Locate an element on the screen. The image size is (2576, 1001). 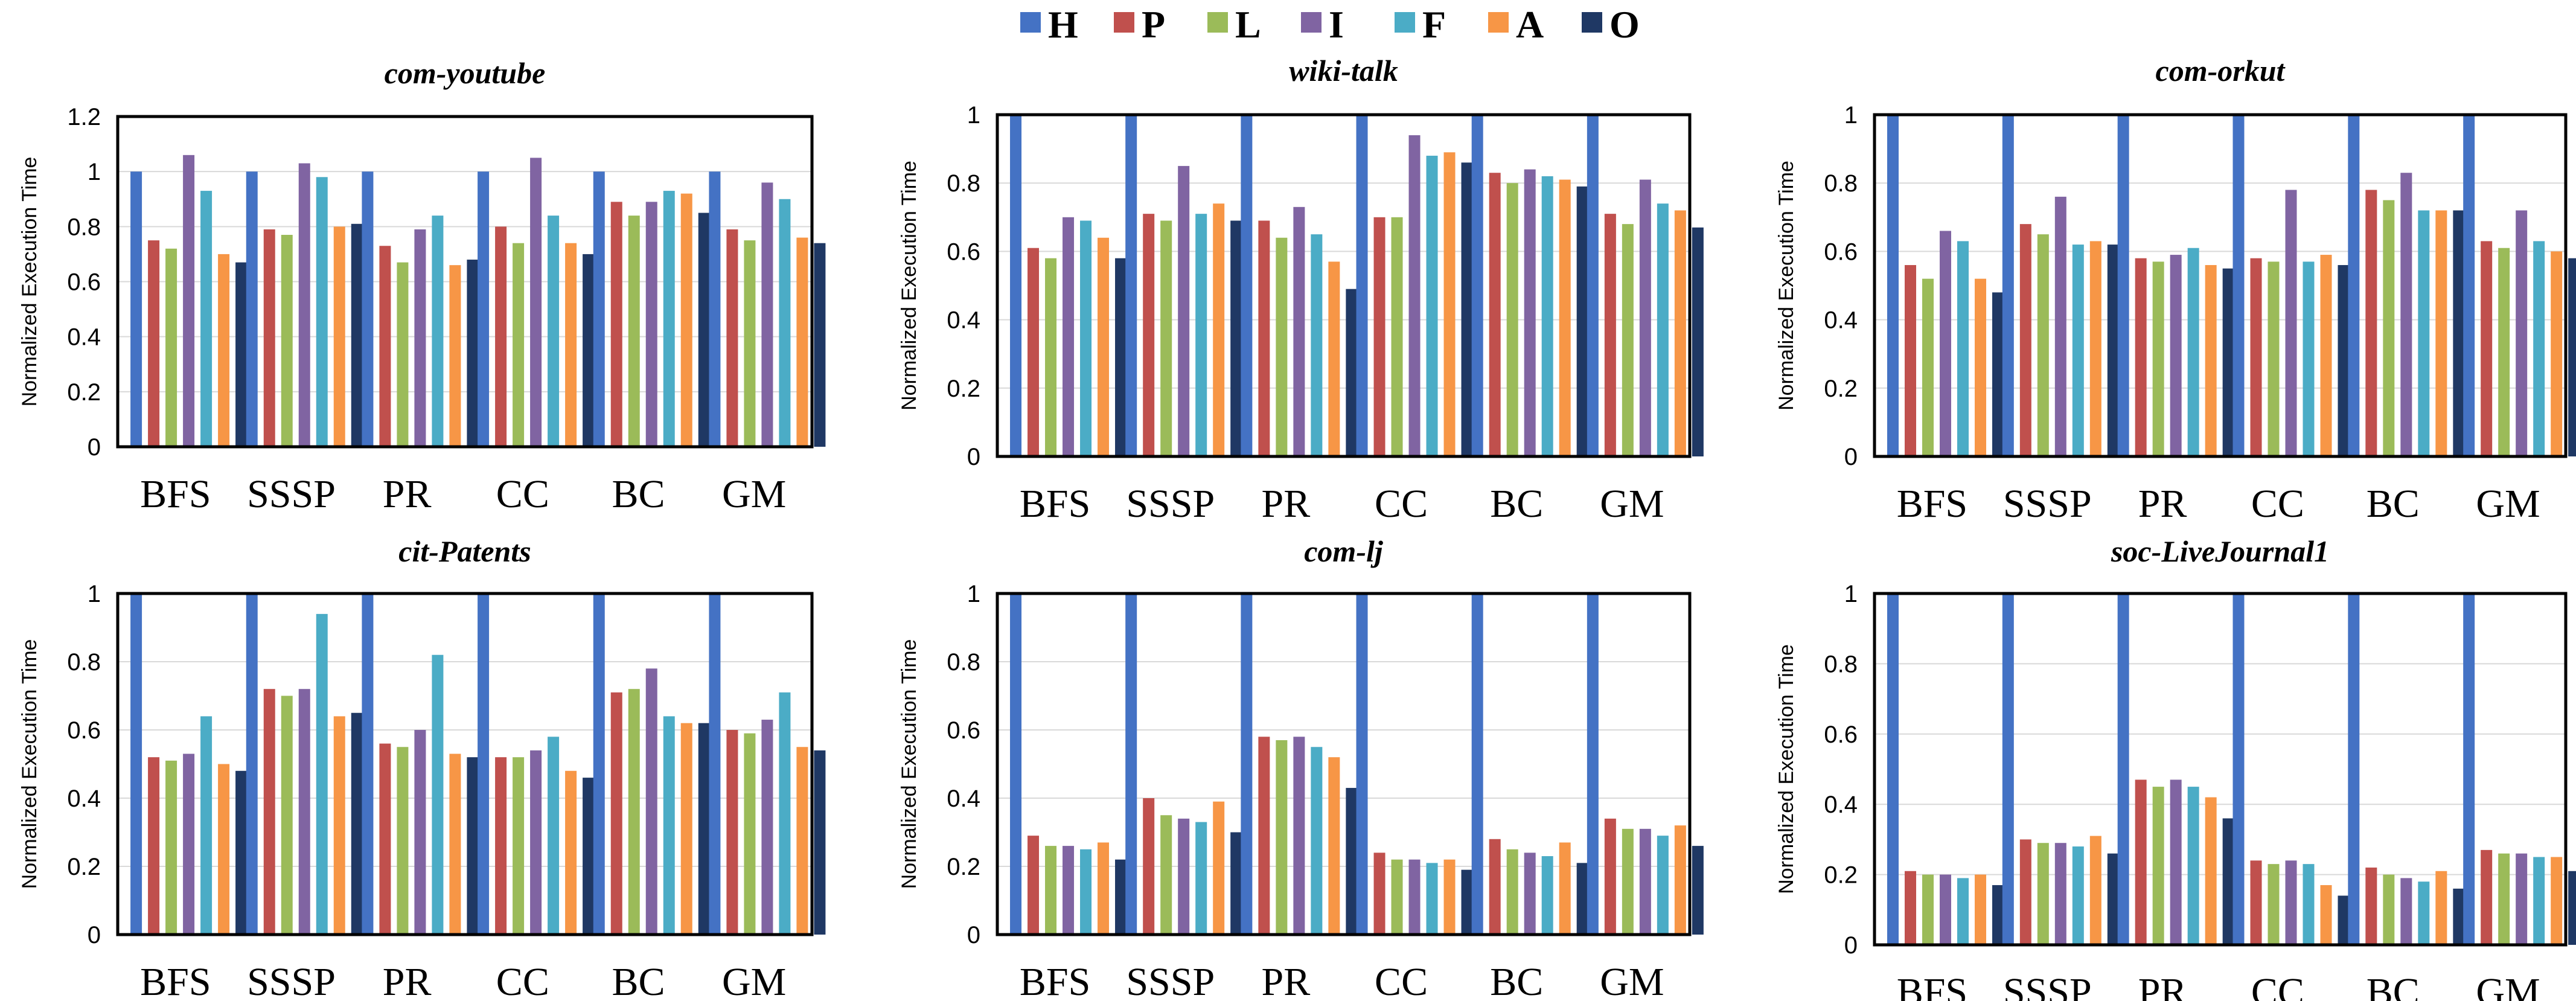
x-tick-label: CC is located at coordinates (1402, 504).